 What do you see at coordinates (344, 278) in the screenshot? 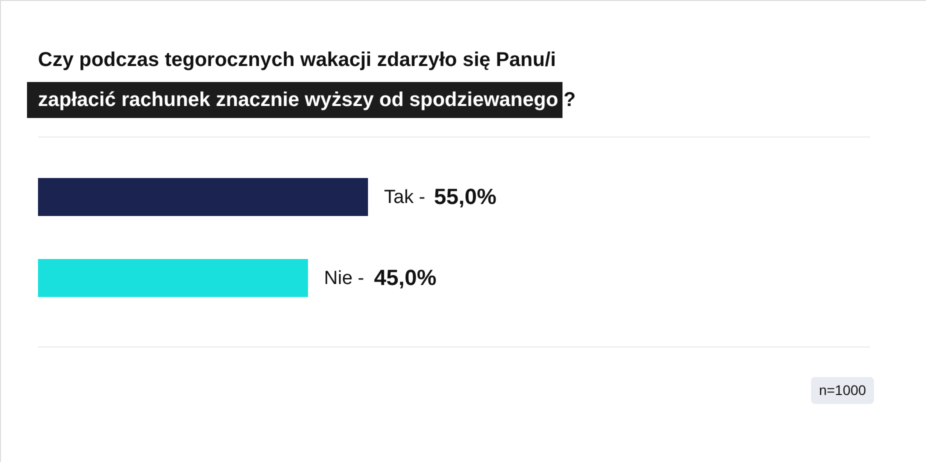
I see `y-tick-label: Nie -` at bounding box center [344, 278].